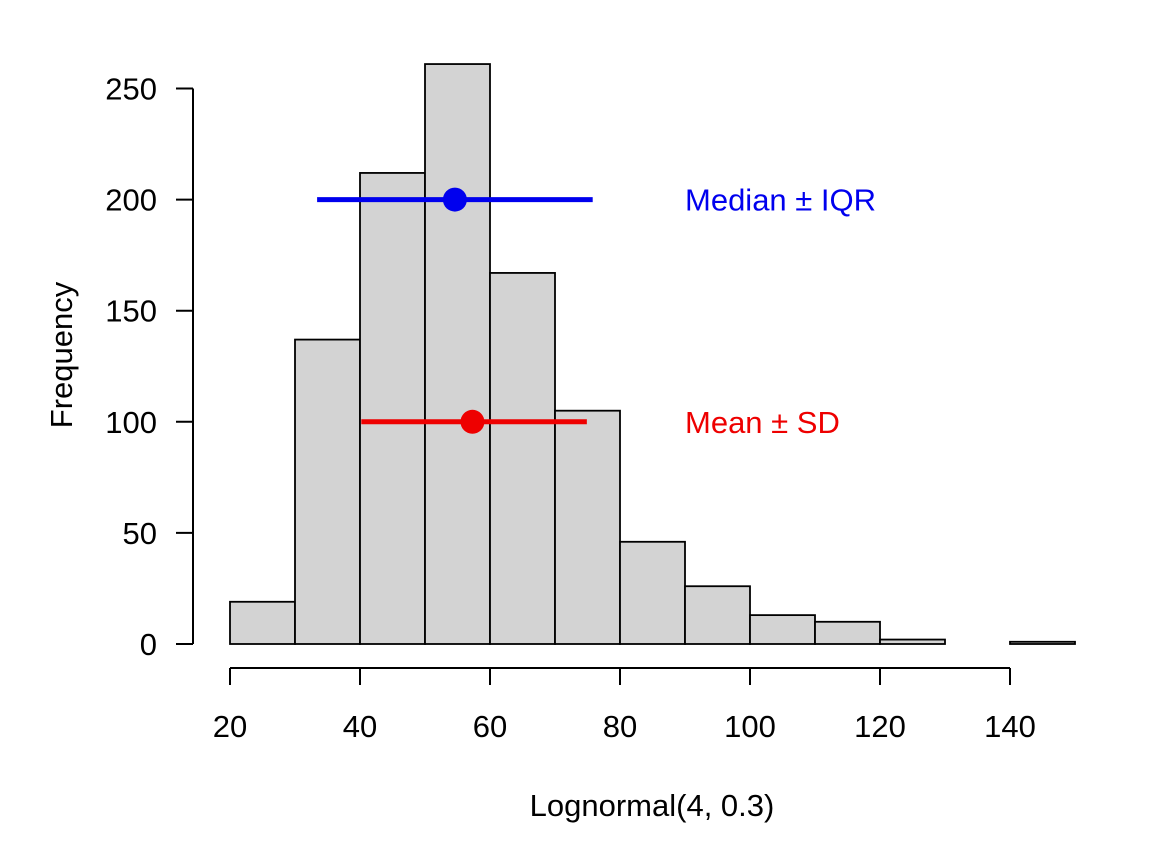 This screenshot has width=1152, height=864. I want to click on y-tick-label: 100, so click(131, 422).